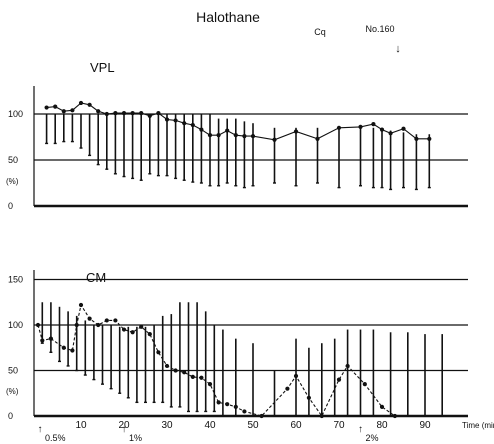 This screenshot has height=444, width=494. Describe the element at coordinates (382, 425) in the screenshot. I see `cm-x-tick-label: 80` at that location.